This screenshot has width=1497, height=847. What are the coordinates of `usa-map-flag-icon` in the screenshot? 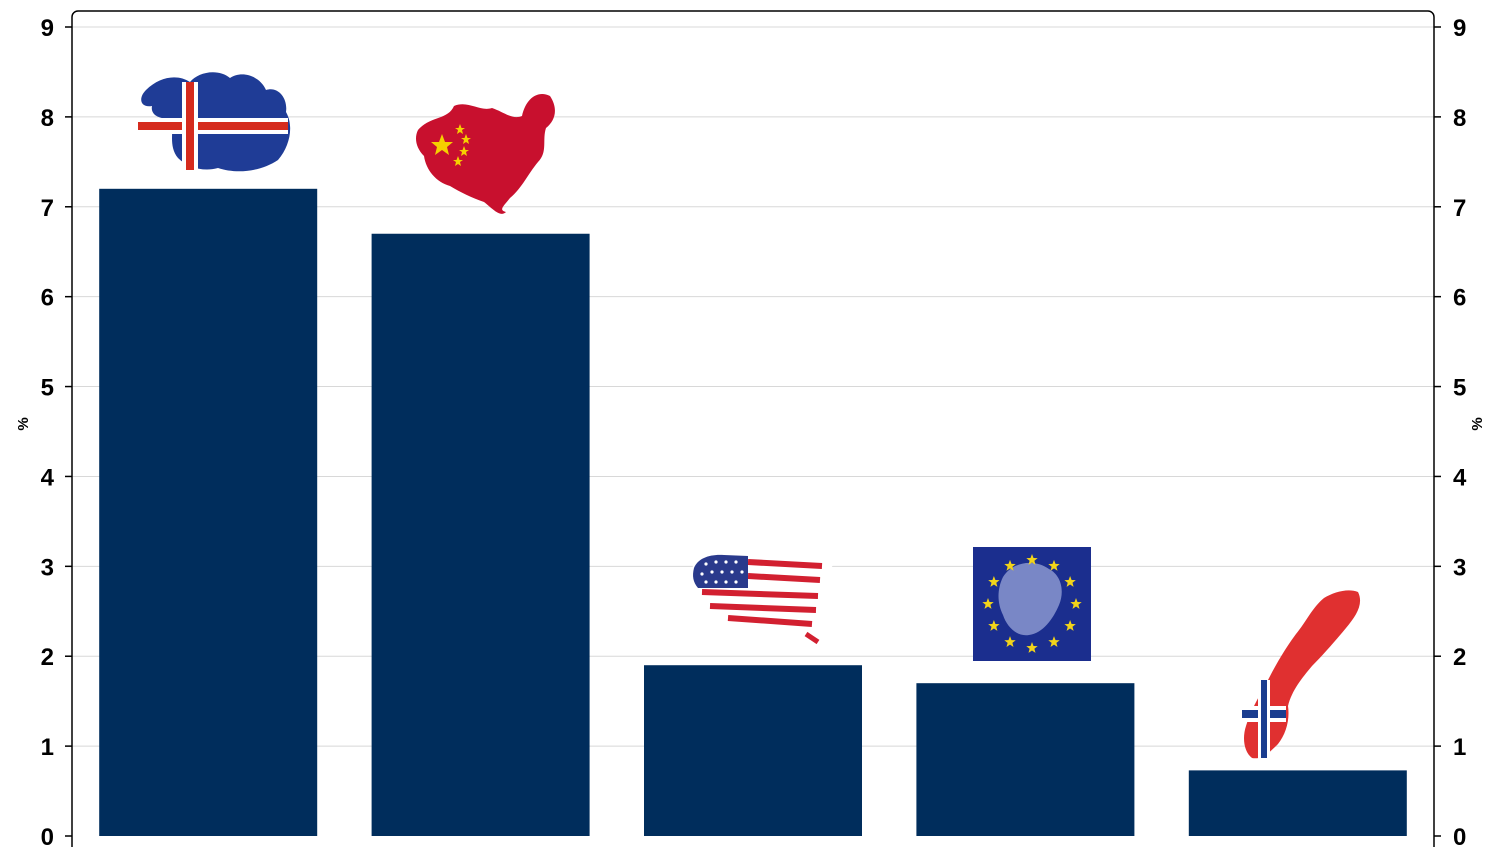 It's located at (764, 599).